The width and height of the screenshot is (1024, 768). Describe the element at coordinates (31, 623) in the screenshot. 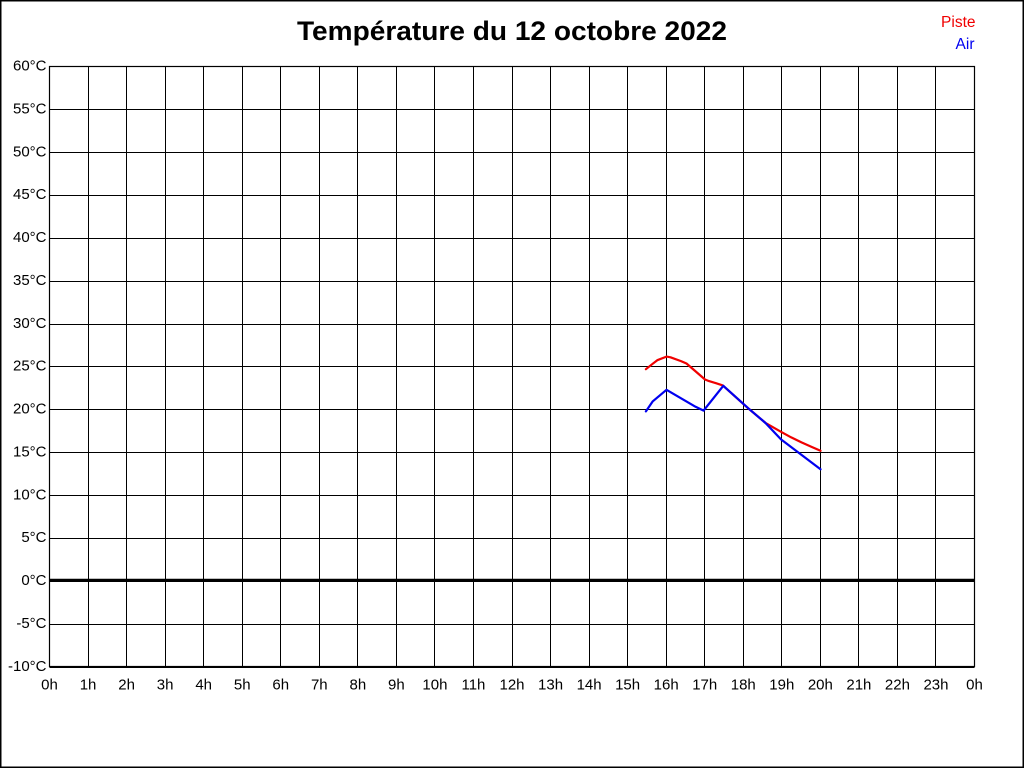

I see `svg-text: -5°C` at that location.